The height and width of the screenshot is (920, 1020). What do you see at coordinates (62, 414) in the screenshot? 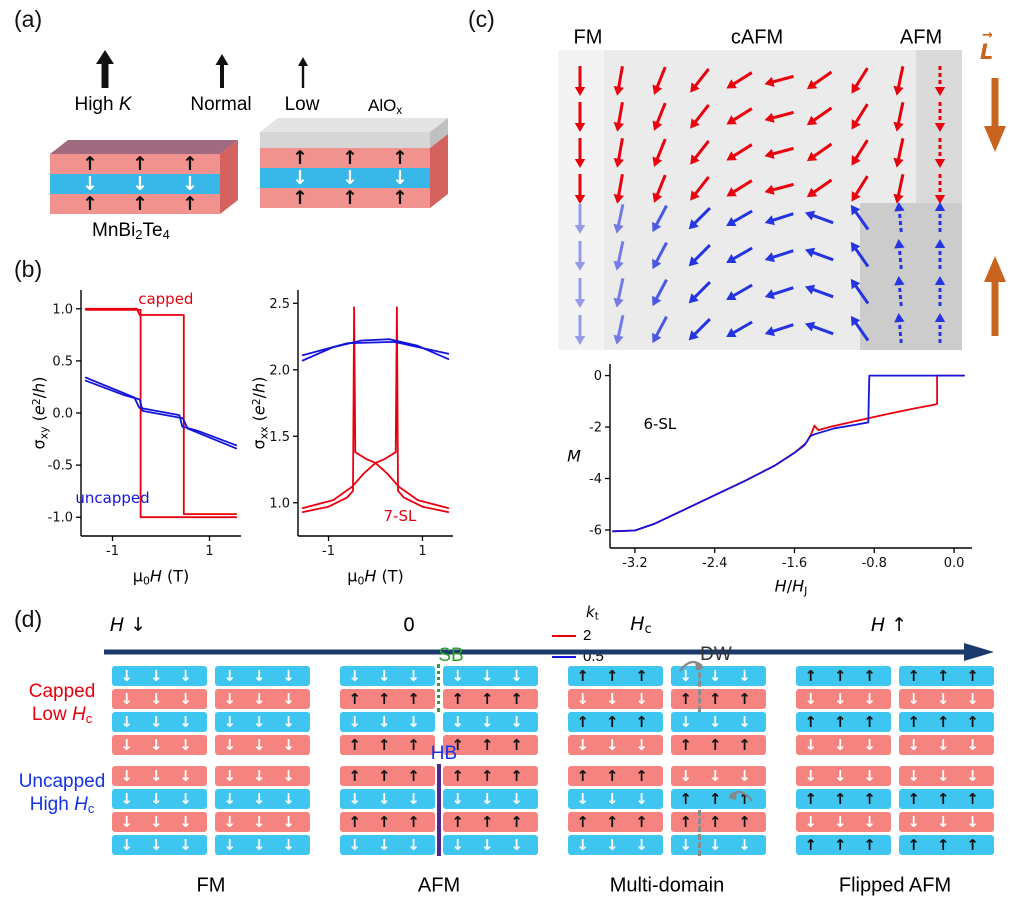
I see `y-tick-label: 0.0` at bounding box center [62, 414].